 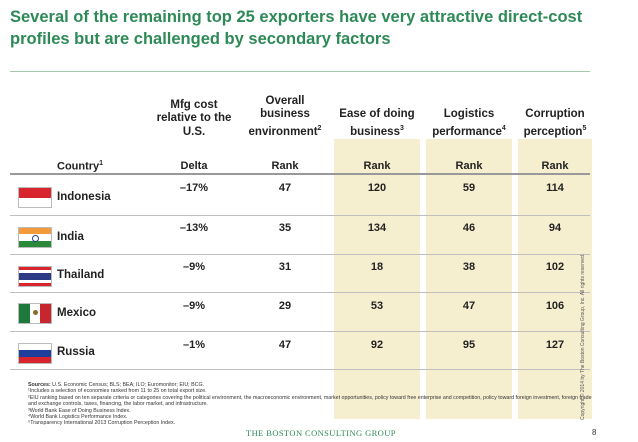 I want to click on column-head-text: Mfg cost relative to the U.S., so click(x=194, y=118).